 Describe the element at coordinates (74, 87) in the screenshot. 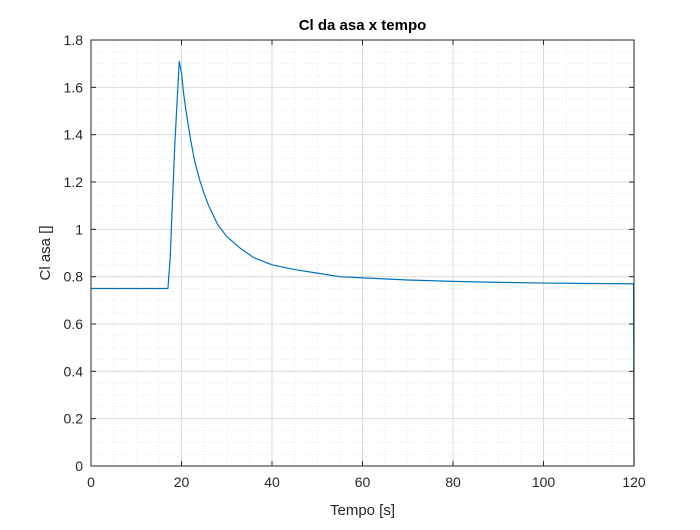

I see `y-tick-label: 1.6` at that location.